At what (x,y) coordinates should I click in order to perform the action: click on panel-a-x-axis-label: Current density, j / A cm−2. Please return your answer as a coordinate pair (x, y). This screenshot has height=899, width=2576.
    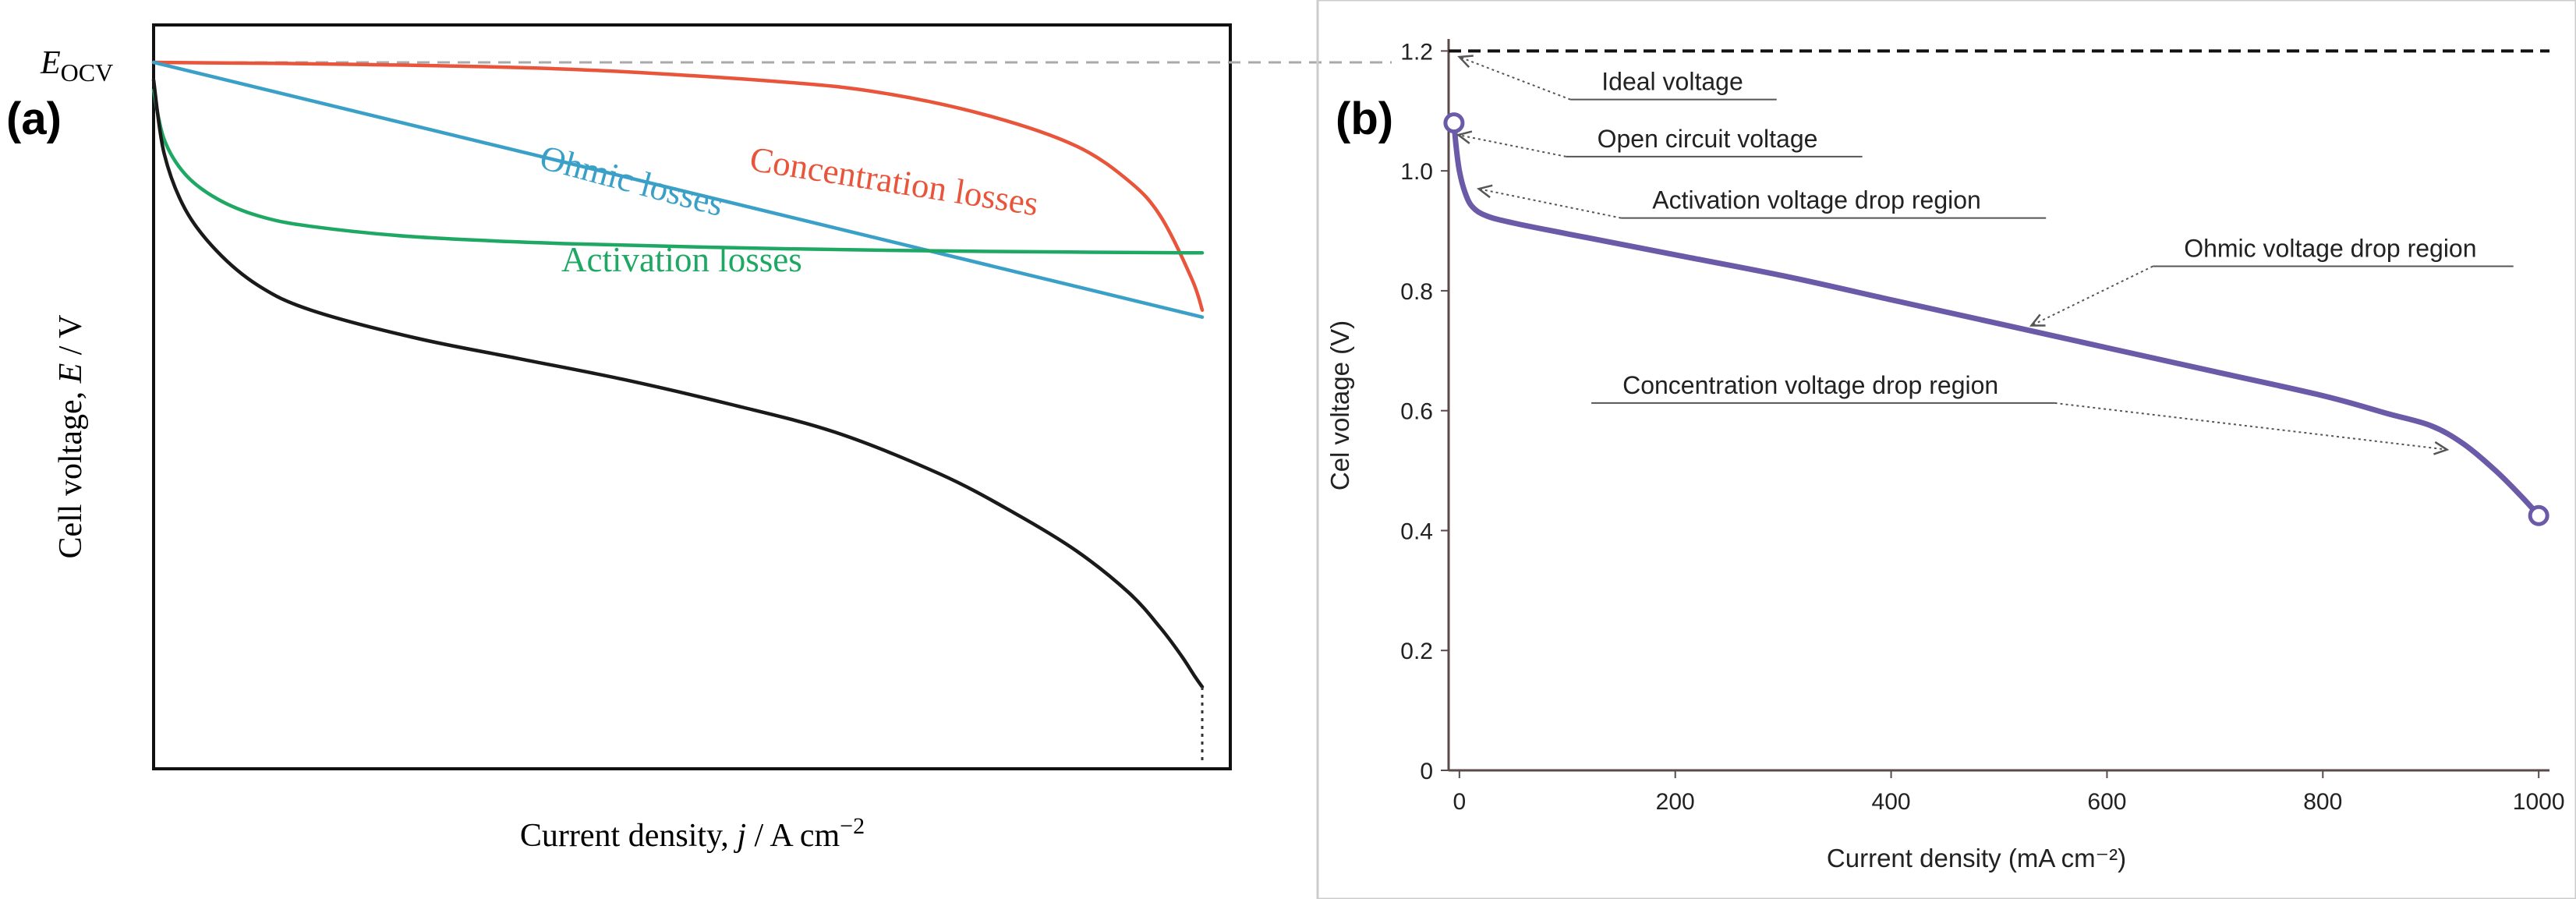
    Looking at the image, I should click on (692, 834).